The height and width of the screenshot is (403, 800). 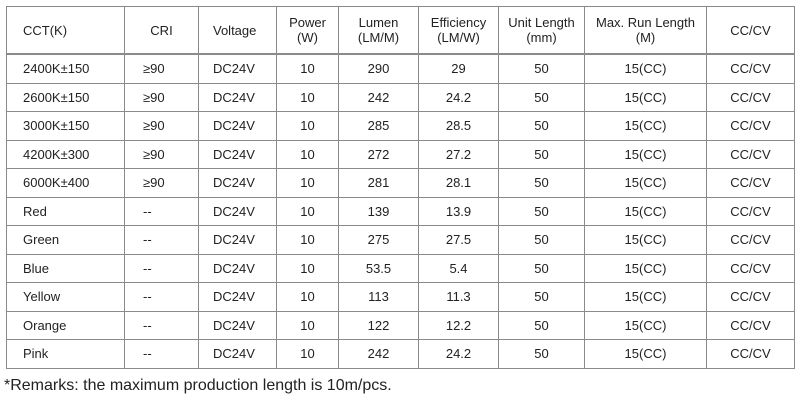 What do you see at coordinates (541, 37) in the screenshot?
I see `header-label-line: (mm)` at bounding box center [541, 37].